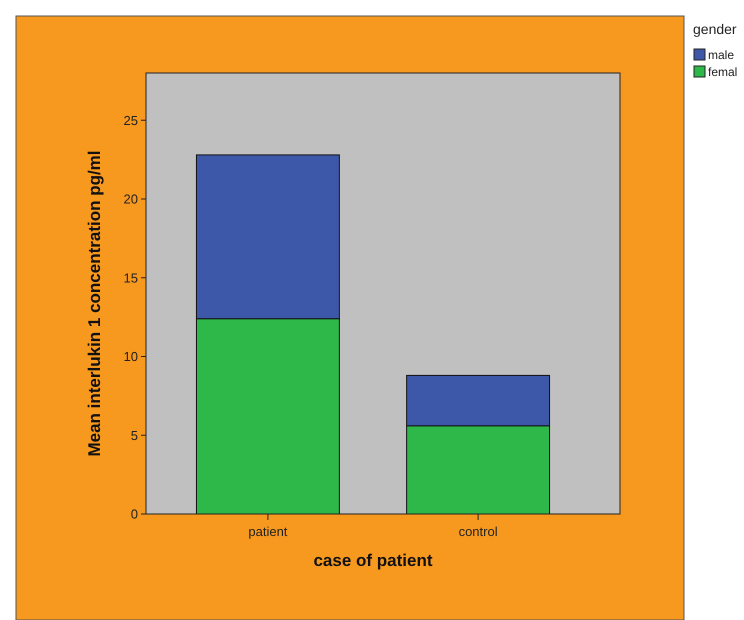  I want to click on legend-label: femal, so click(723, 72).